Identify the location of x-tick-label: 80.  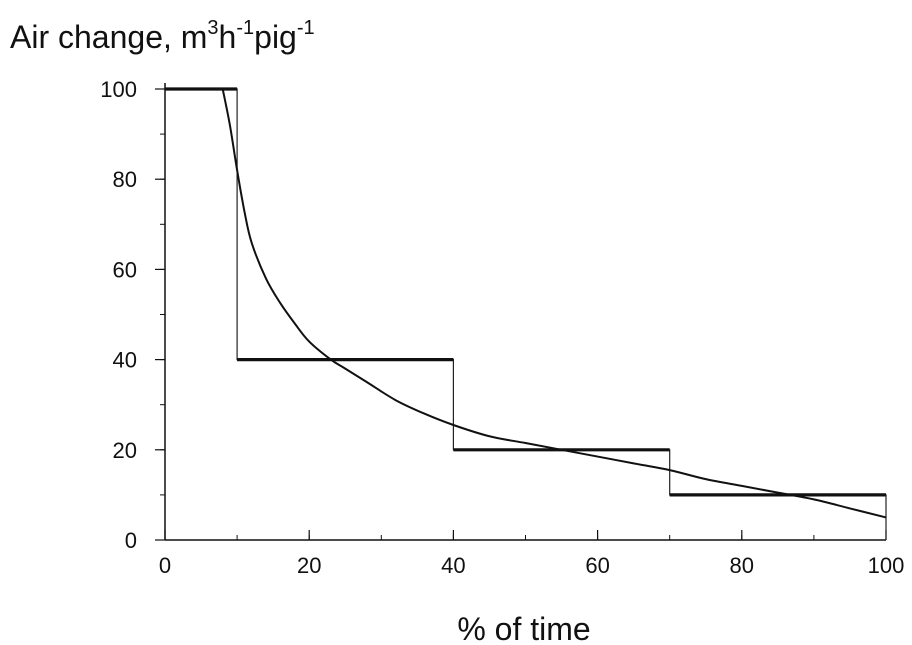
(742, 565).